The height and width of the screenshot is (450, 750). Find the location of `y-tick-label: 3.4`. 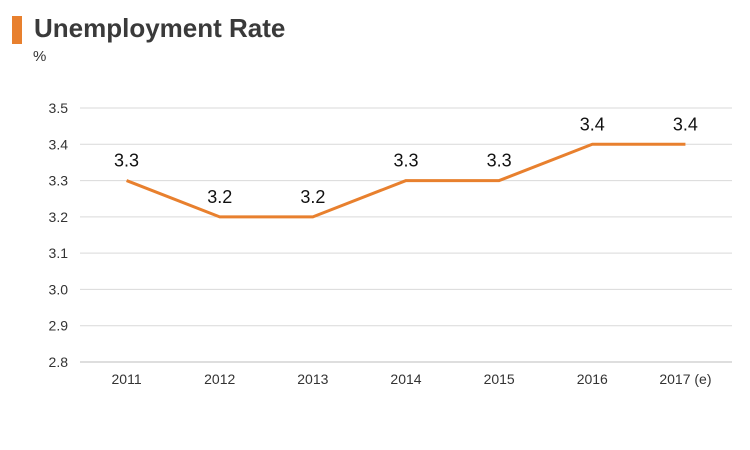

y-tick-label: 3.4 is located at coordinates (59, 144).